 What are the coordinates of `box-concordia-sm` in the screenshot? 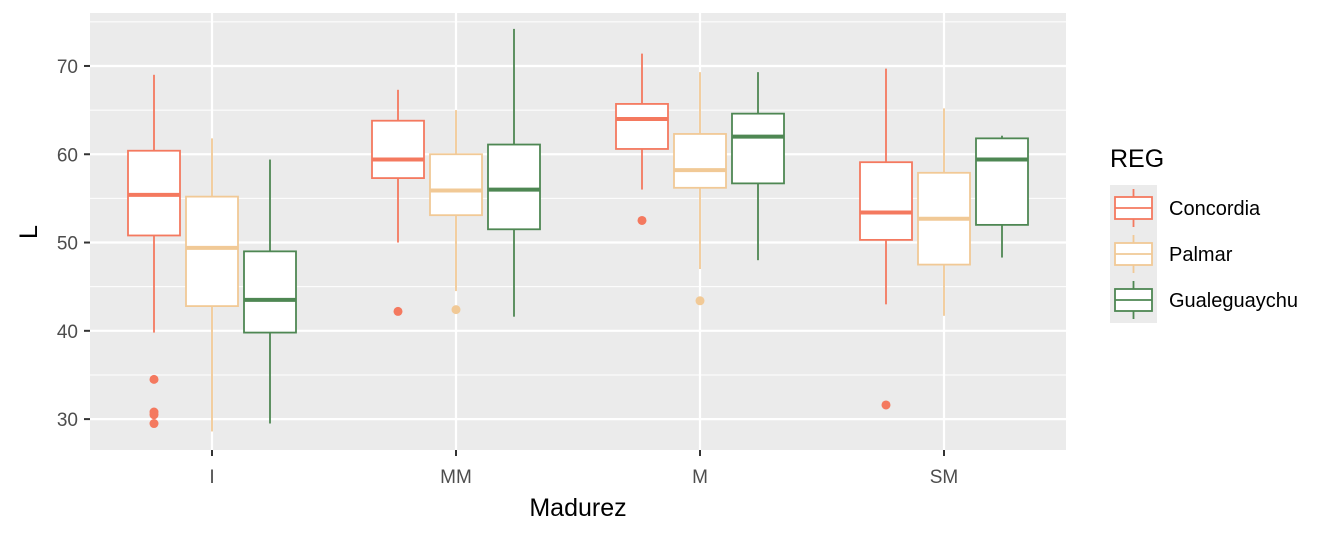 It's located at (886, 239).